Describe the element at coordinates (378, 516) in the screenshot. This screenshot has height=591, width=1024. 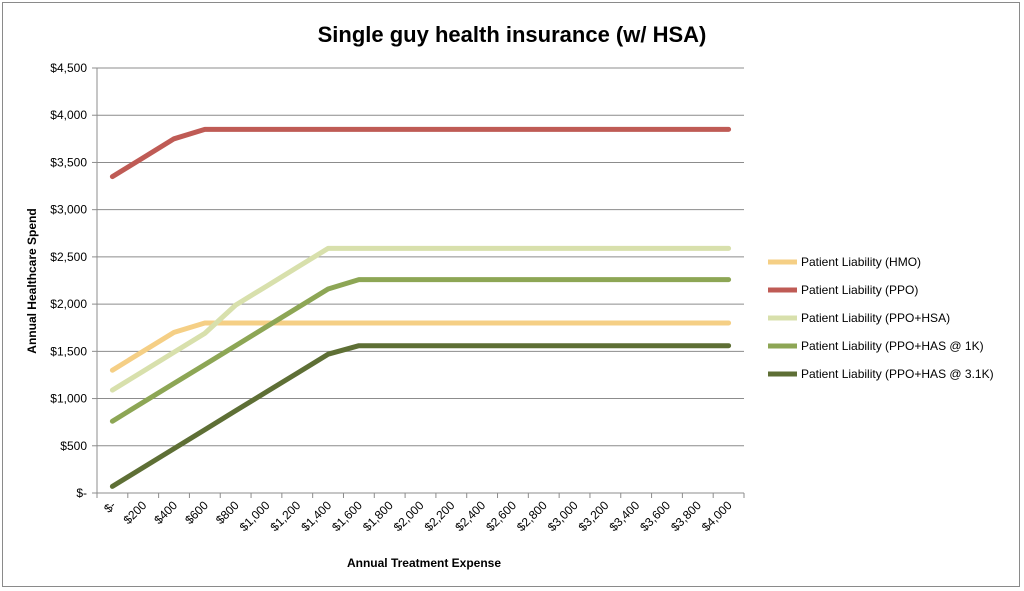
I see `x-tick-label: $1,800` at that location.